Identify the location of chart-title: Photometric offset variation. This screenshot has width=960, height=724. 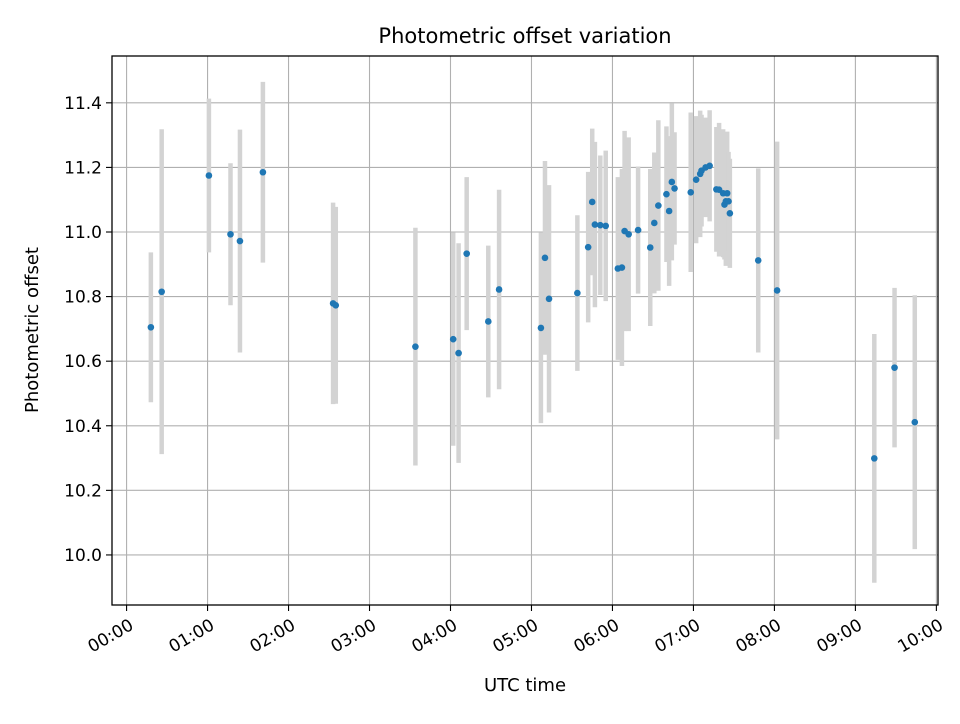
(524, 36).